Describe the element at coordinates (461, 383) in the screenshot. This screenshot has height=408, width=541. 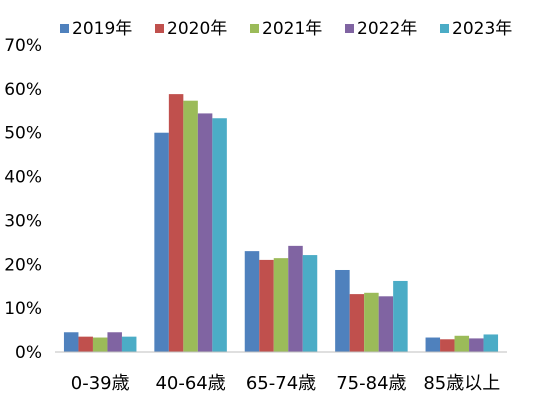
I see `x-tick-label: 85歳以上` at that location.